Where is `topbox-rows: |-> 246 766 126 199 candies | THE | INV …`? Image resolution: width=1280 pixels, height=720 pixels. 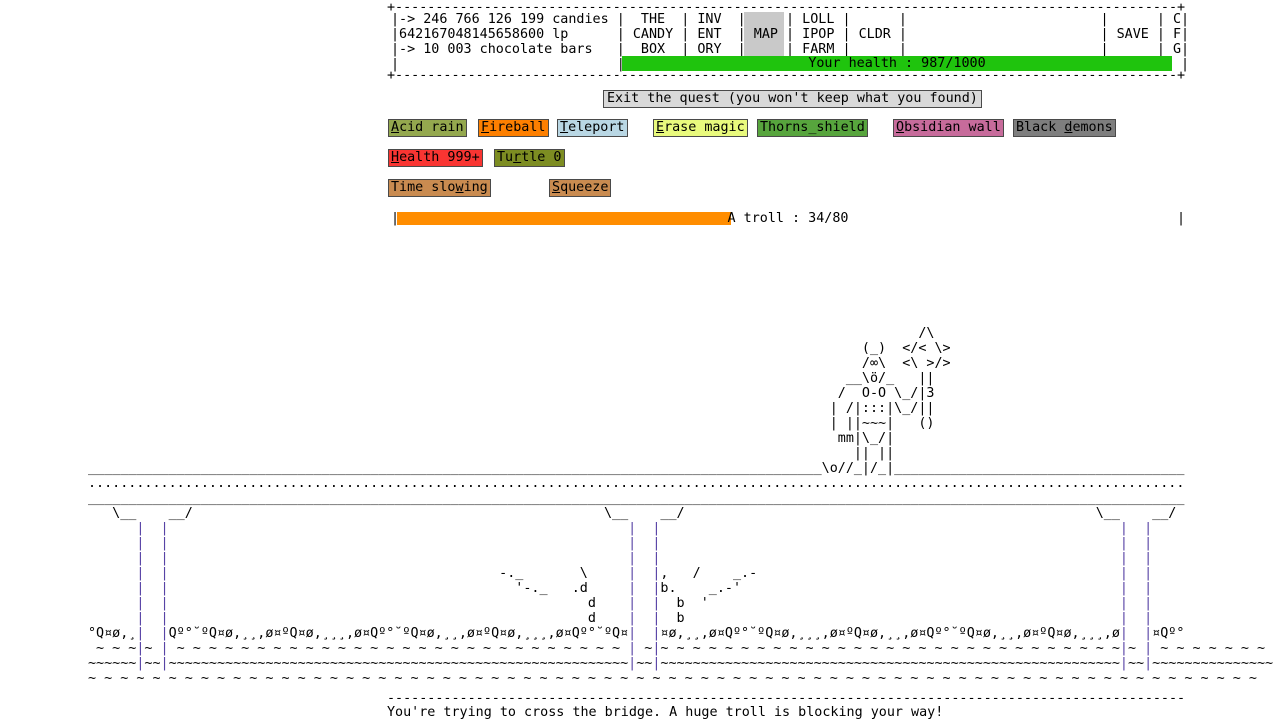
topbox-rows: |-> 246 766 126 199 candies | THE | INV … is located at coordinates (790, 34).